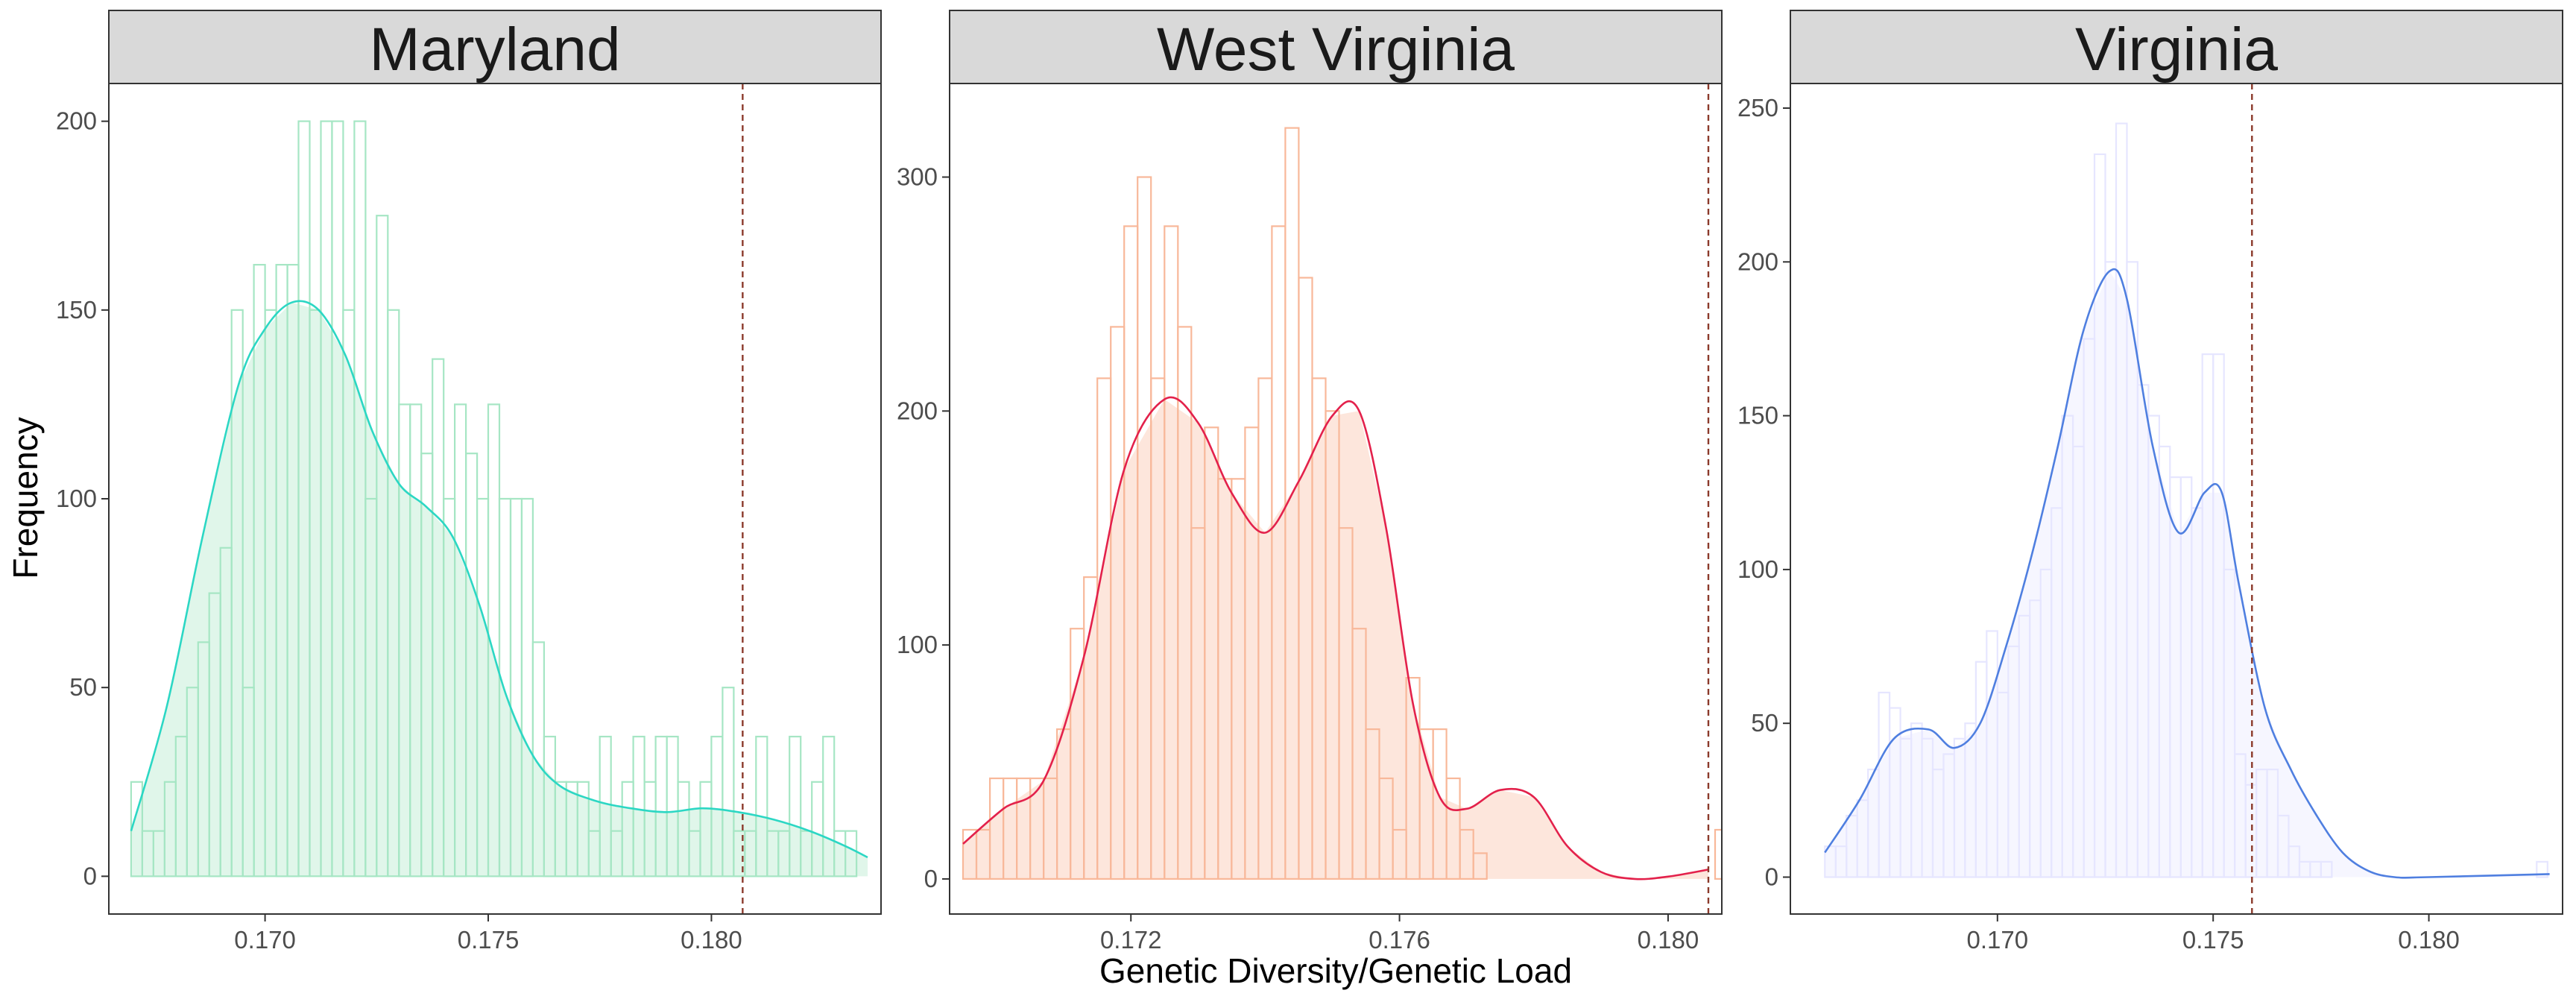  What do you see at coordinates (1758, 108) in the screenshot?
I see `y-tick-label: 250` at bounding box center [1758, 108].